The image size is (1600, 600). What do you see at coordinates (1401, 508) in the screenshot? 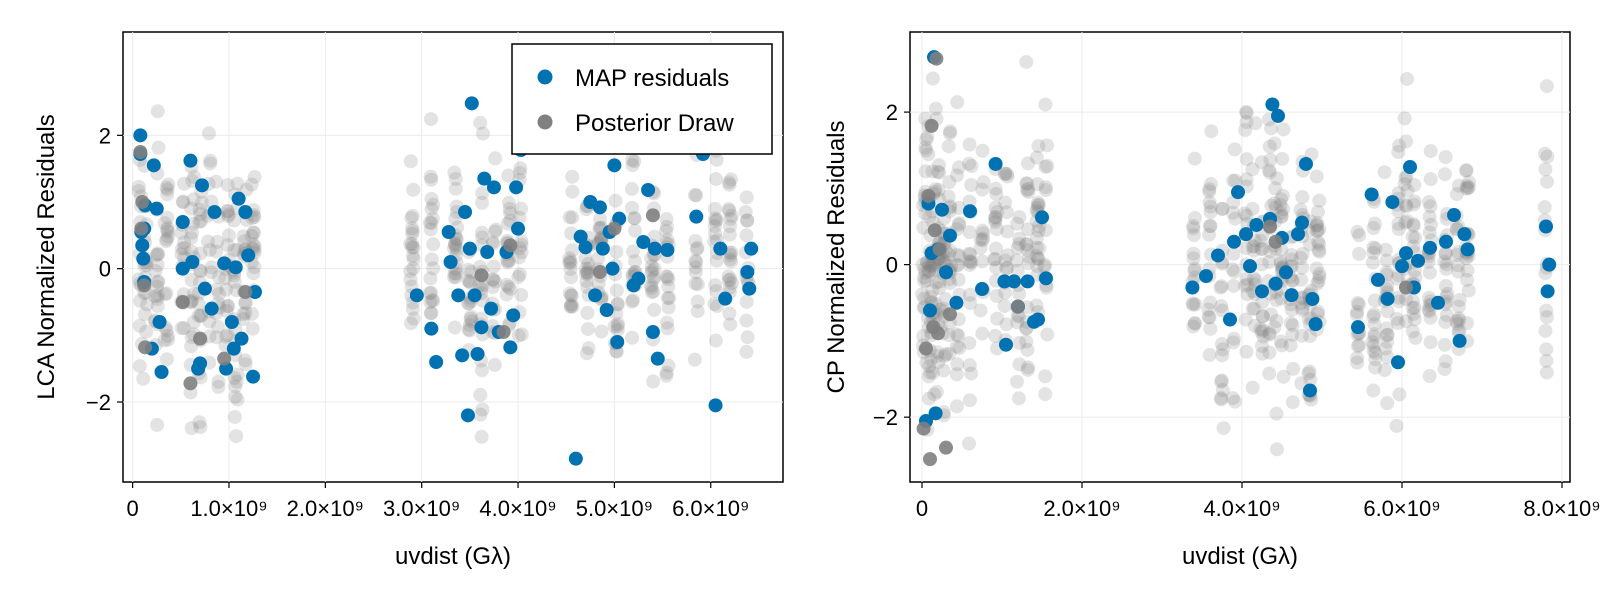
I see `x-tick-label: 6.0×10⁹` at bounding box center [1401, 508].